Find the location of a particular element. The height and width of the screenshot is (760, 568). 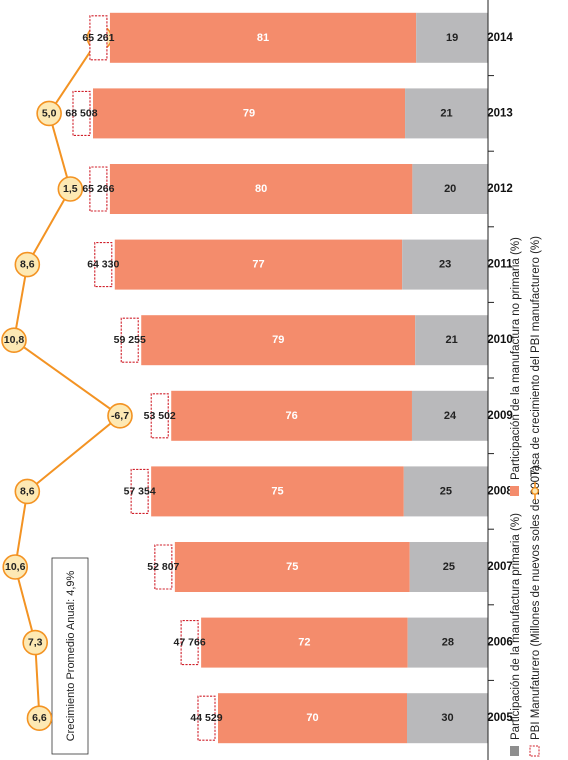

data-label-primary-2009: 24 is located at coordinates (450, 416).